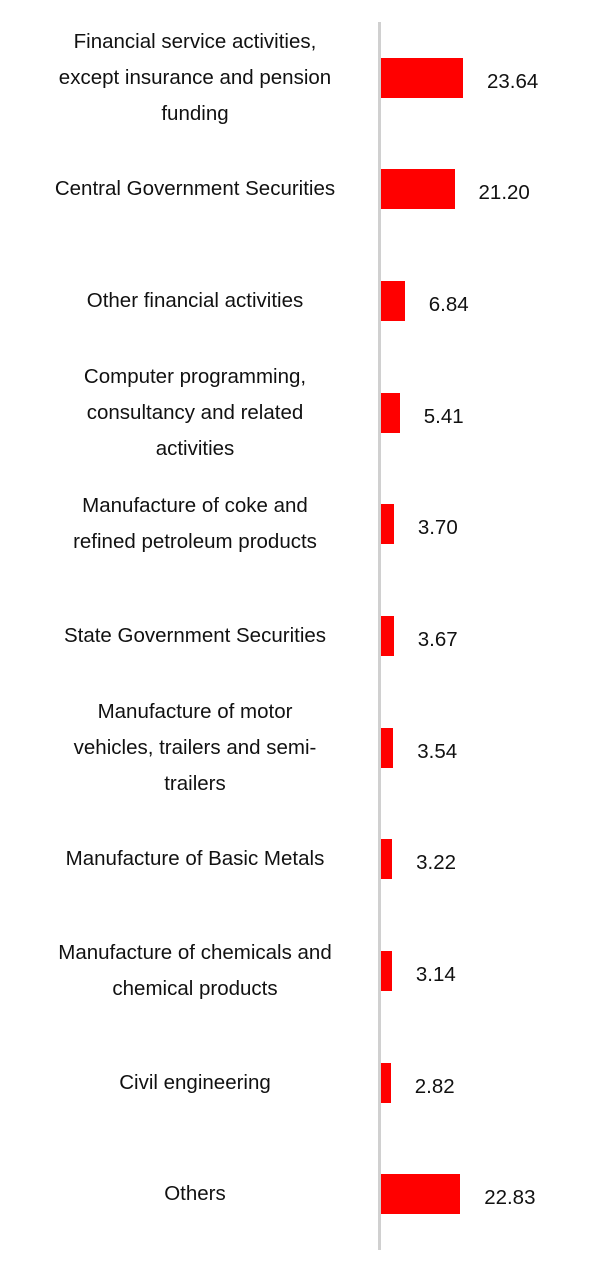  Describe the element at coordinates (437, 751) in the screenshot. I see `value-label: 3.54` at that location.